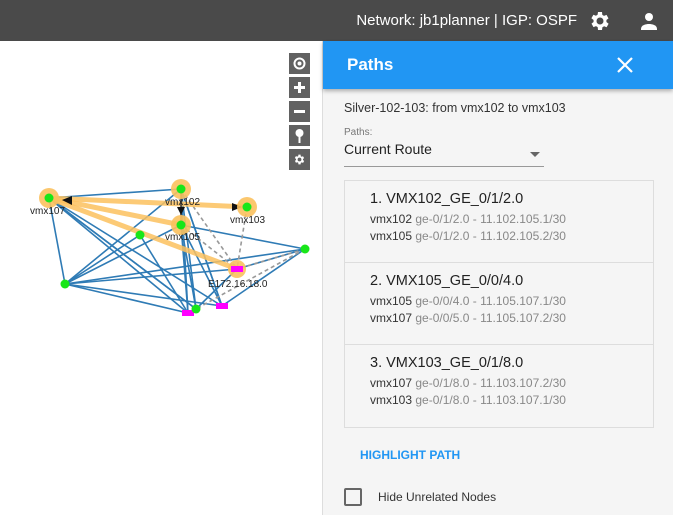 The width and height of the screenshot is (673, 520). Describe the element at coordinates (468, 318) in the screenshot. I see `hop-row: vmx107 ge-0/0/5.0 - 11.105.107.2/30` at that location.